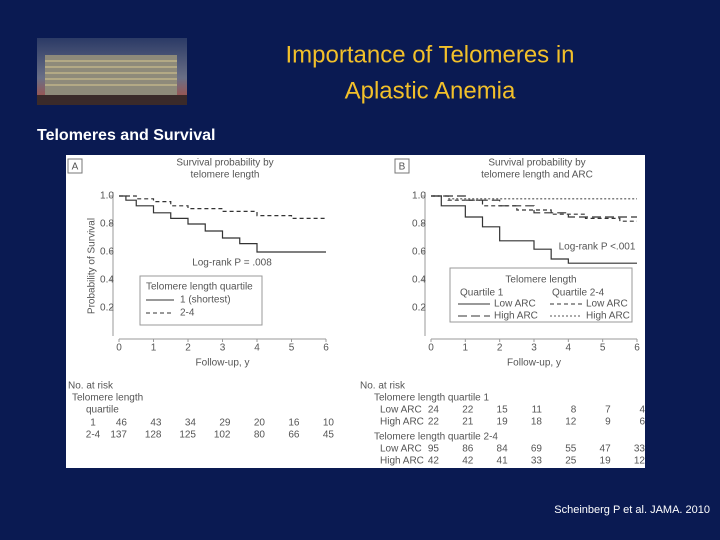 The image size is (720, 540). Describe the element at coordinates (571, 461) in the screenshot. I see `risk-value: 25` at that location.